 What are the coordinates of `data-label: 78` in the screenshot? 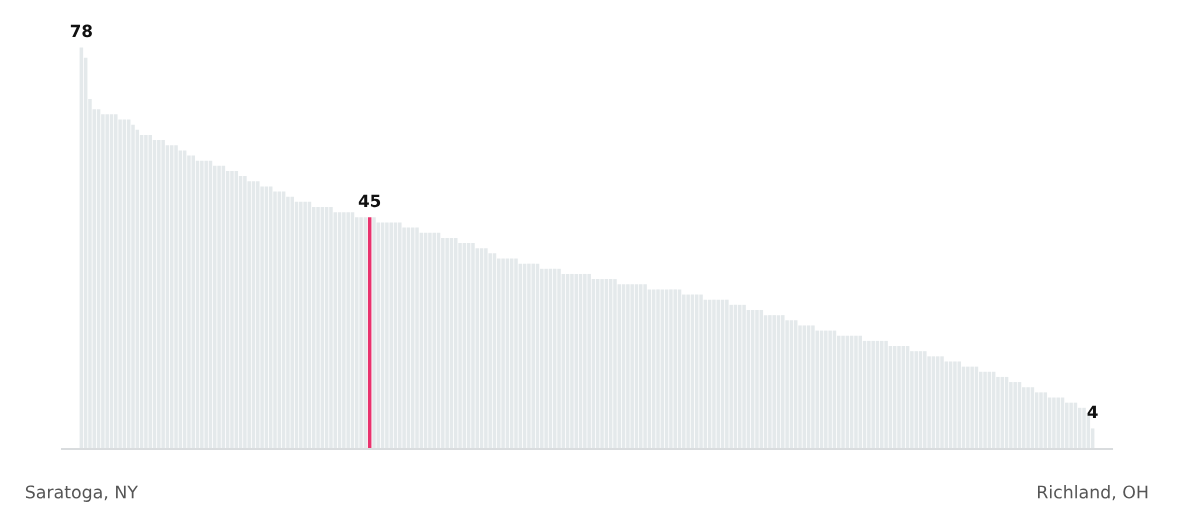 It's located at (81, 31).